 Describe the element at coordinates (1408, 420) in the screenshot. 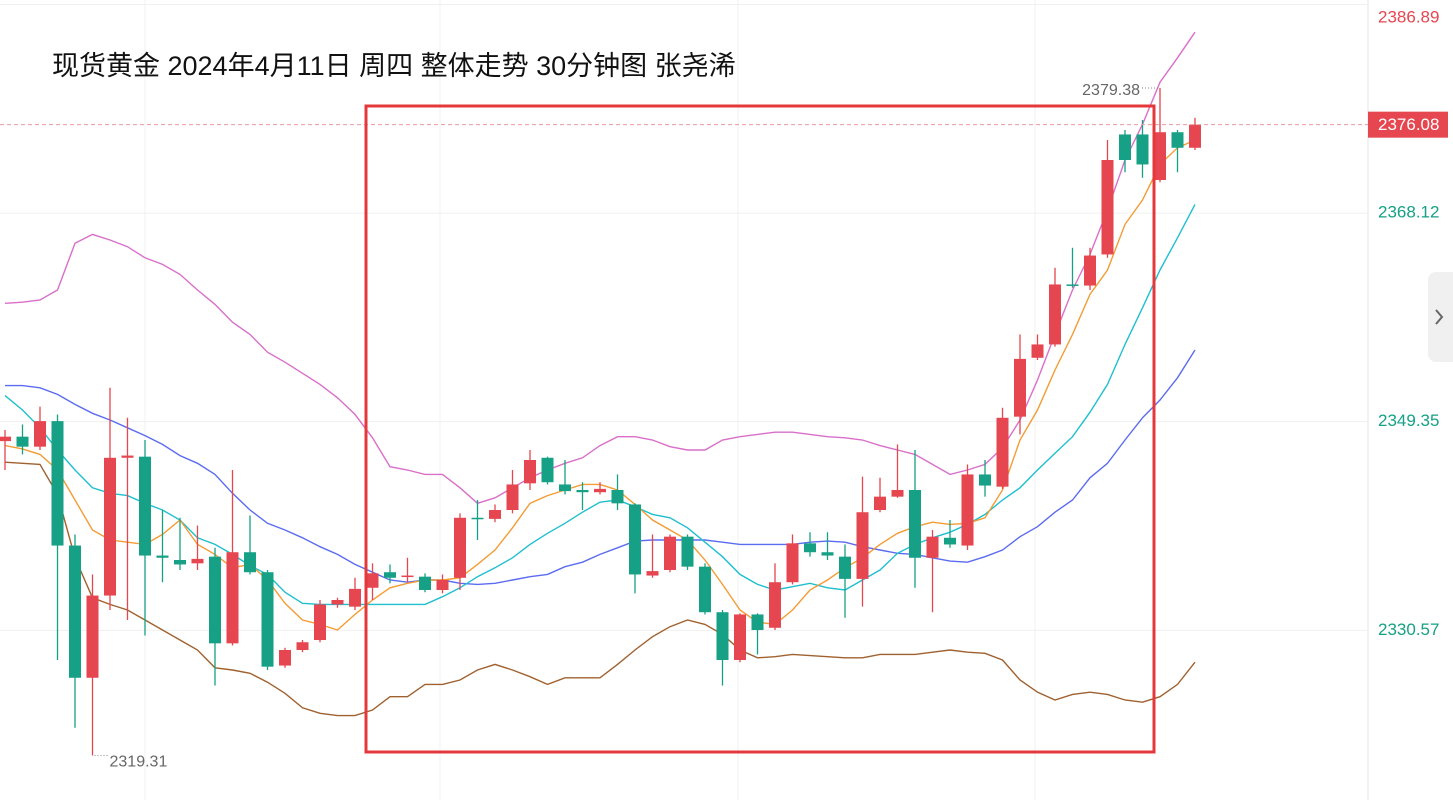

I see `y-tick-label: 2349.35` at that location.